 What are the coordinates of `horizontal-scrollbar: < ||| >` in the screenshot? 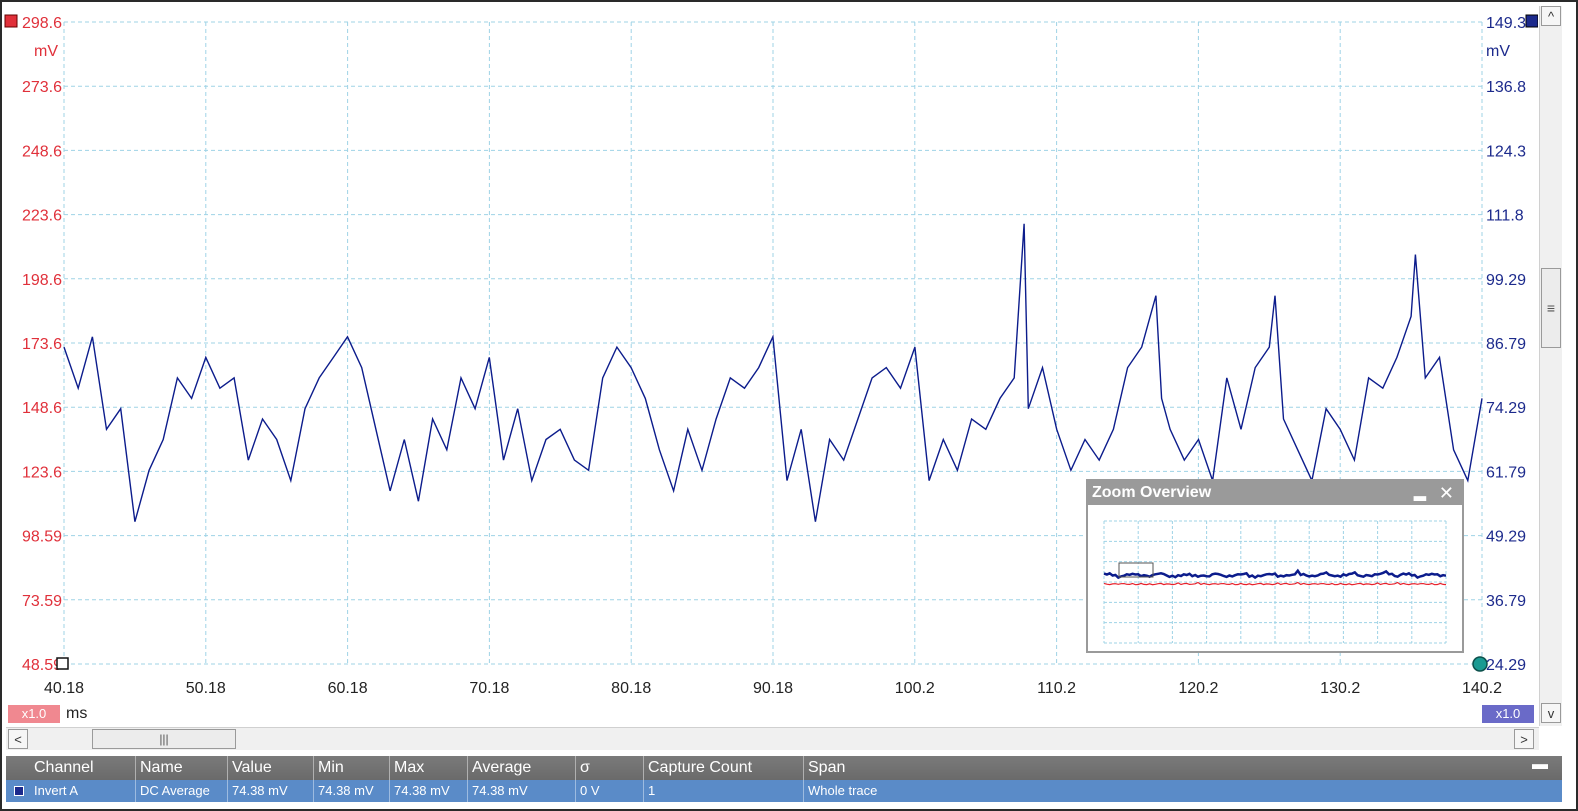 It's located at (772, 738).